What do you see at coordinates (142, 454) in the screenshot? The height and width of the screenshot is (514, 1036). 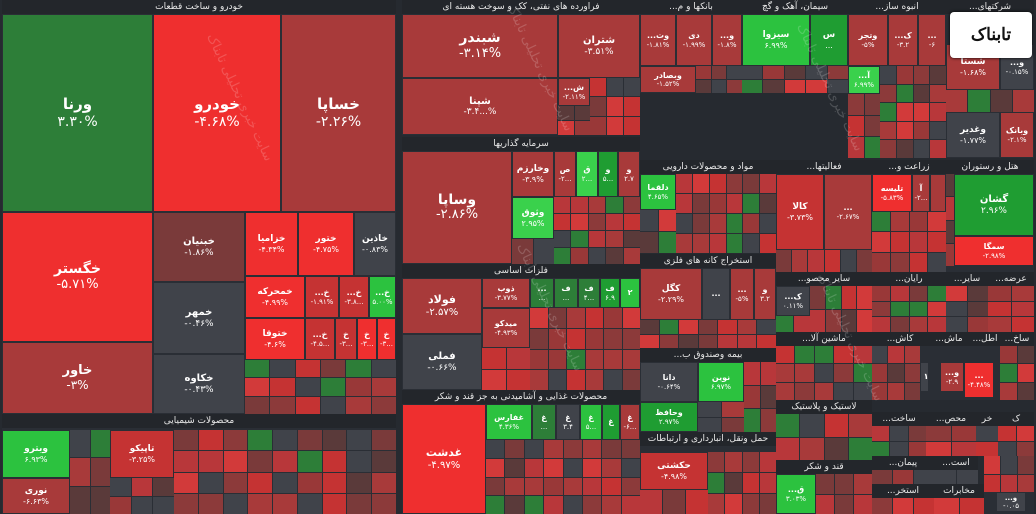 I see `stock-tile: تاپیکو -۳.۲۵%` at bounding box center [142, 454].